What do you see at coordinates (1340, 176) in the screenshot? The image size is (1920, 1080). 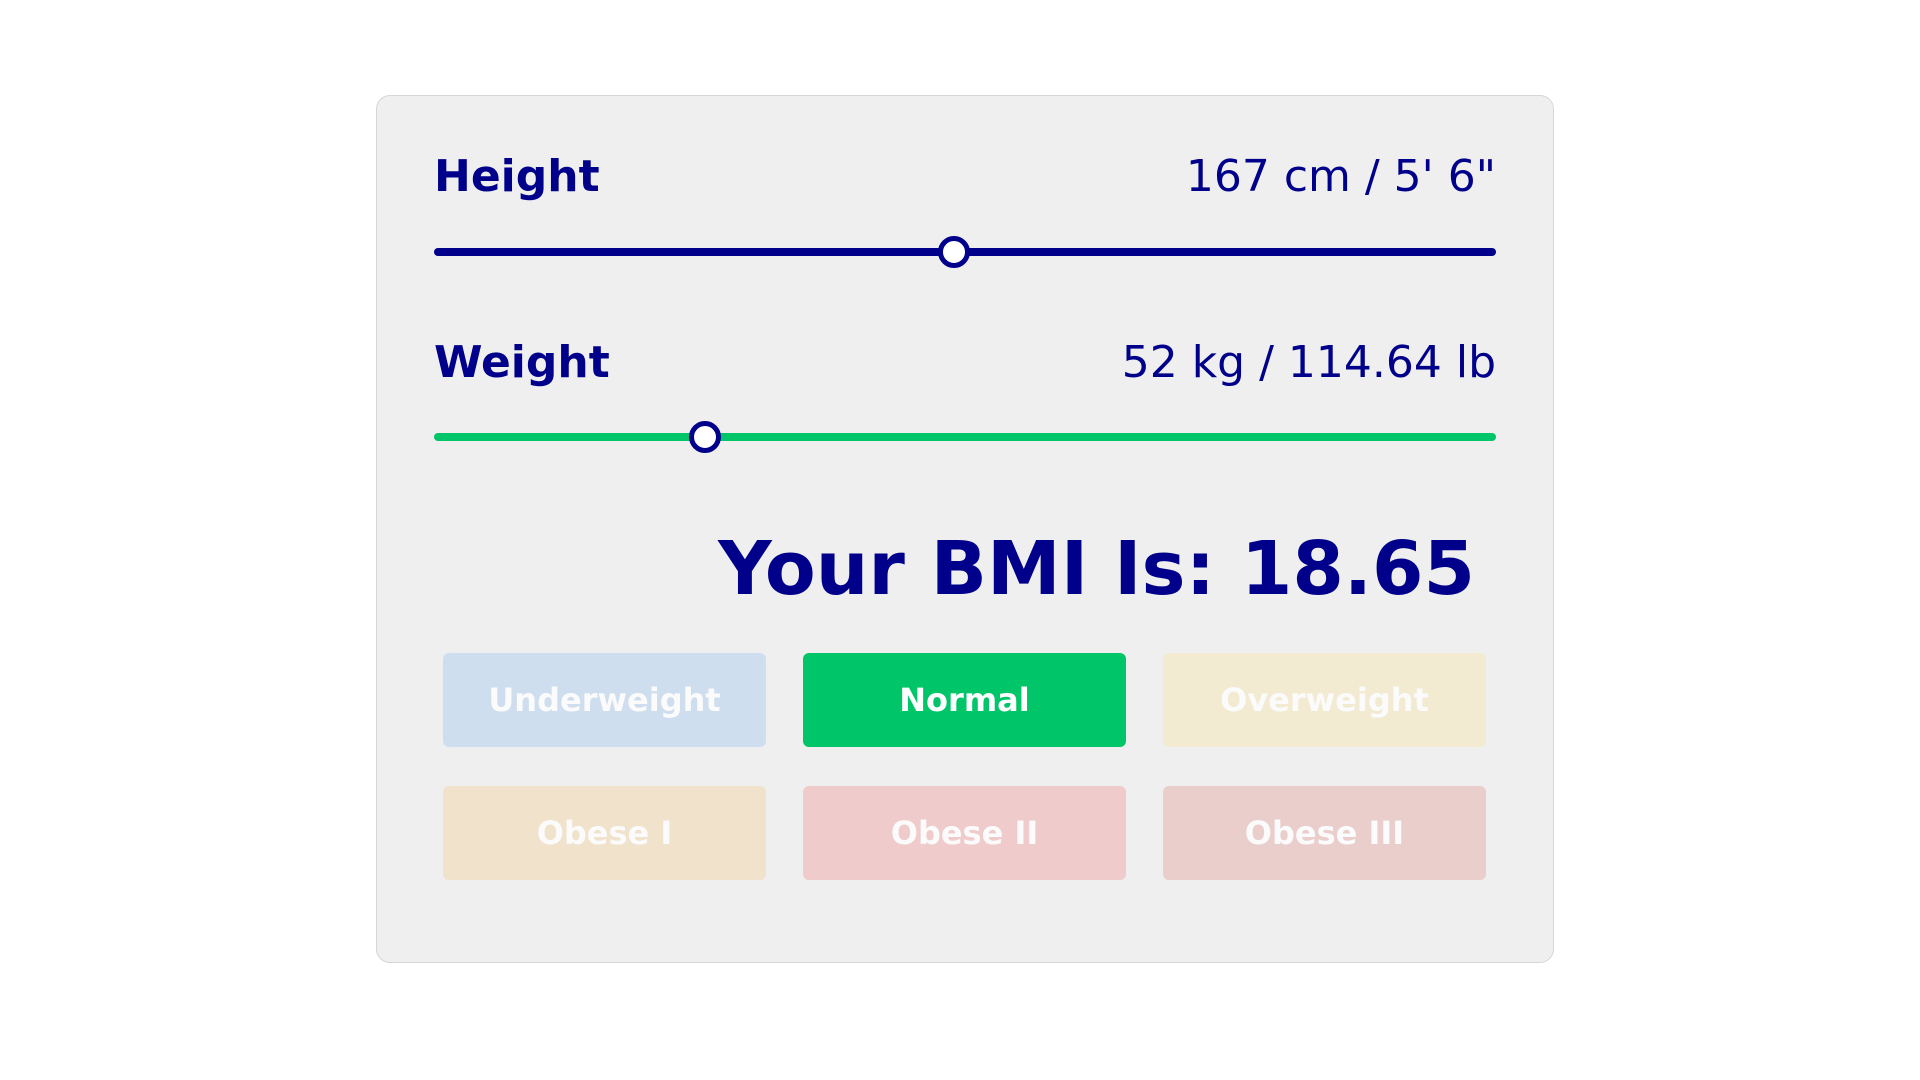 I see `height-value: 167 cm / 5' 6"` at bounding box center [1340, 176].